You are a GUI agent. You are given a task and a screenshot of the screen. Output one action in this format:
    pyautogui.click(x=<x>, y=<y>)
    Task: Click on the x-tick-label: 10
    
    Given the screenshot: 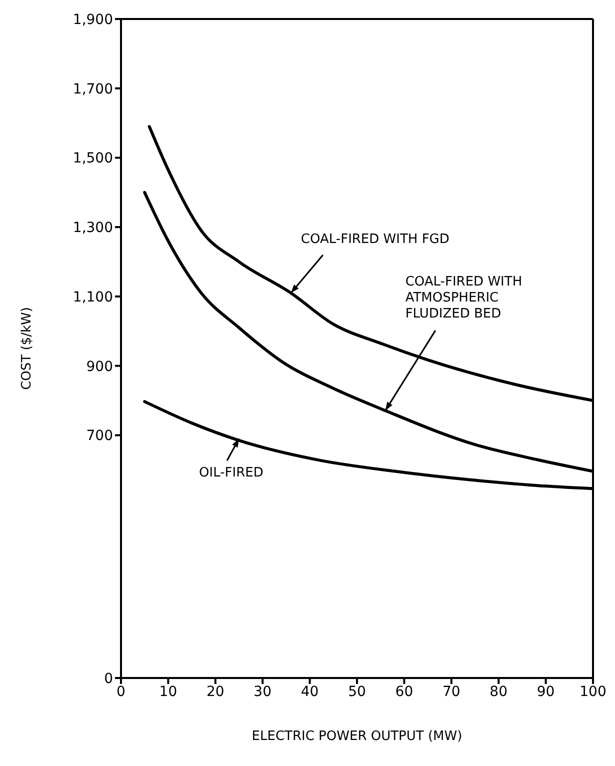 What is the action you would take?
    pyautogui.click(x=168, y=692)
    